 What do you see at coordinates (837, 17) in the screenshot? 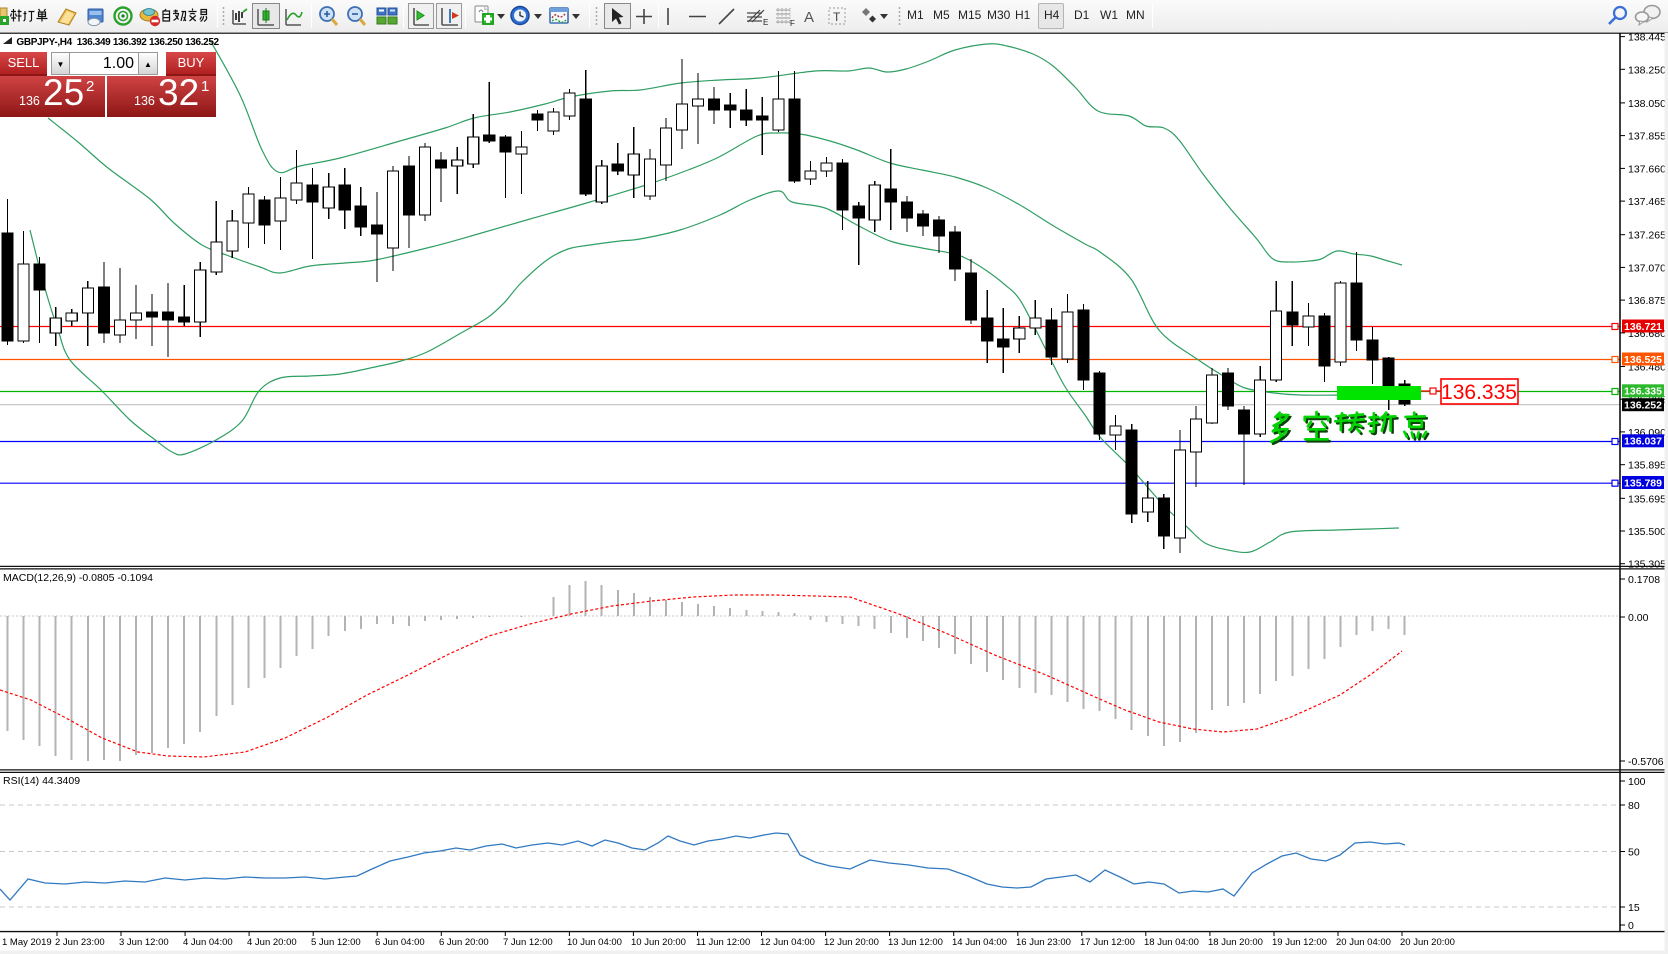
I see `svg-text: T` at bounding box center [837, 17].